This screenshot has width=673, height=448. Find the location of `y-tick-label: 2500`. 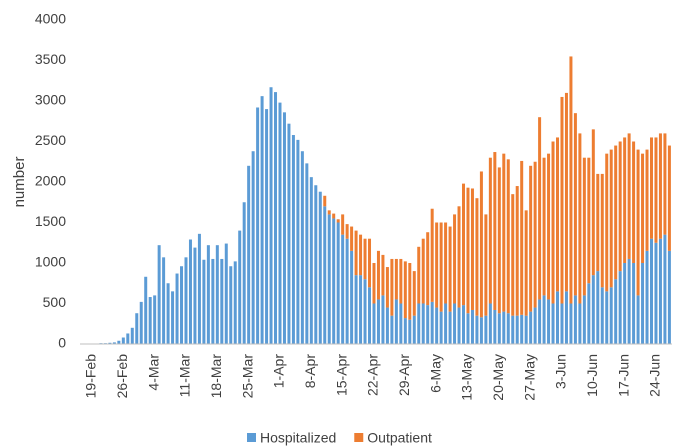

y-tick-label: 2500 is located at coordinates (50, 140).